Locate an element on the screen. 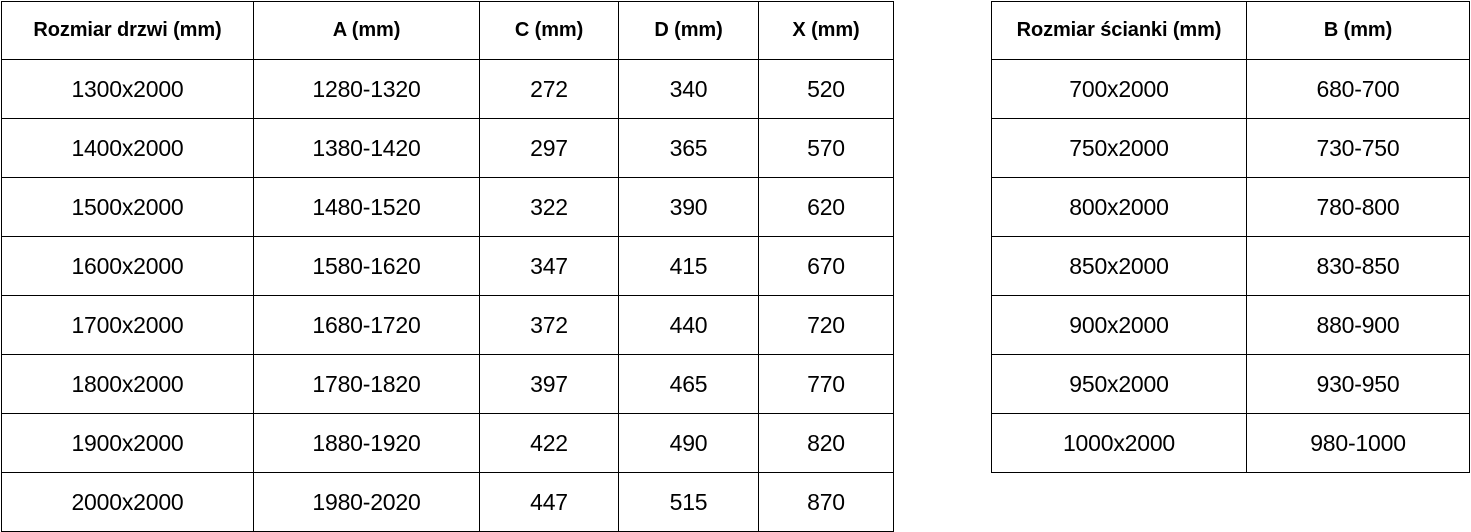 The height and width of the screenshot is (532, 1471). cell-a: 1280-1320 is located at coordinates (366, 89).